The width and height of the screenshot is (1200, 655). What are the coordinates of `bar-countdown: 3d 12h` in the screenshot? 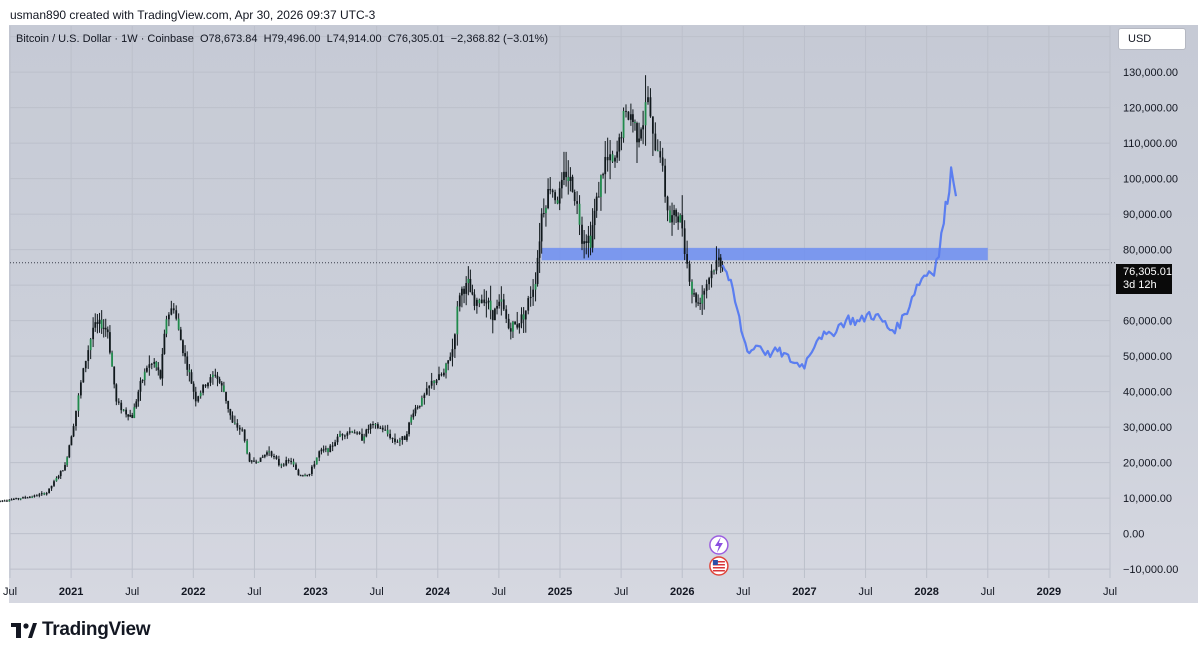 It's located at (1140, 285).